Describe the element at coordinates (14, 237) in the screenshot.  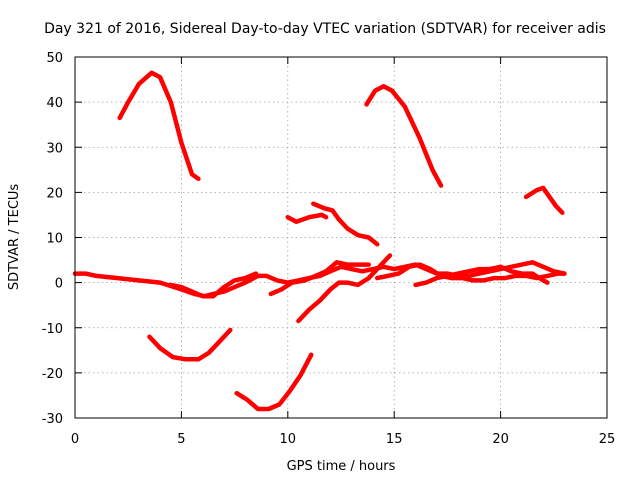
I see `y-axis-title: SDTVAR / TECUs` at that location.